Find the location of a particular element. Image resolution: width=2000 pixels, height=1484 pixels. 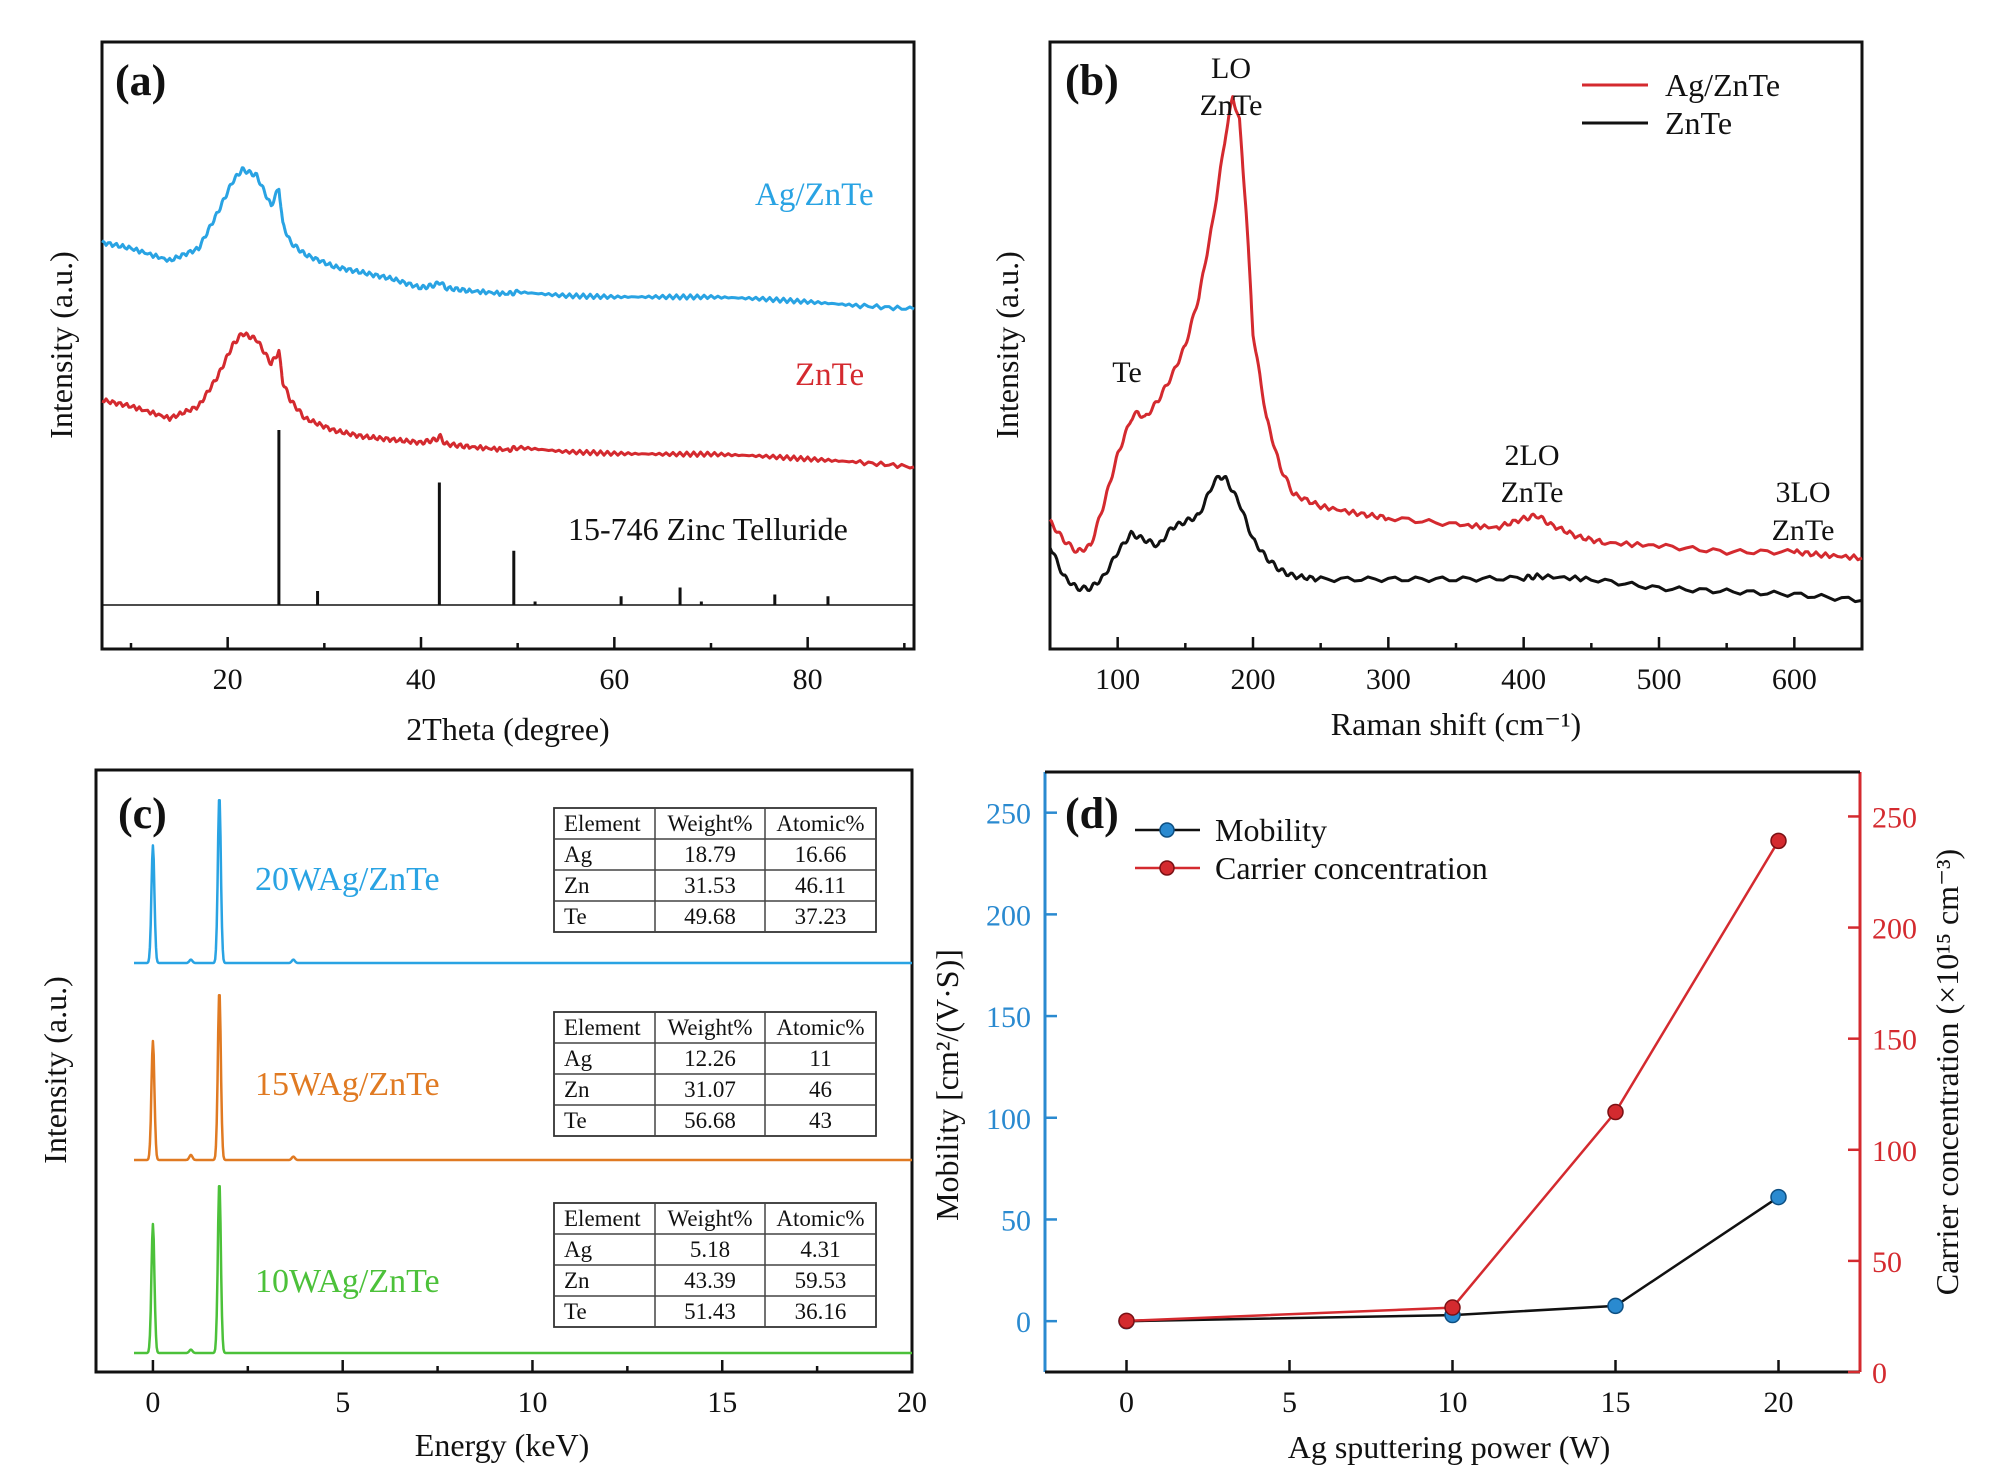

eds-table-cell: 11 is located at coordinates (820, 1058).